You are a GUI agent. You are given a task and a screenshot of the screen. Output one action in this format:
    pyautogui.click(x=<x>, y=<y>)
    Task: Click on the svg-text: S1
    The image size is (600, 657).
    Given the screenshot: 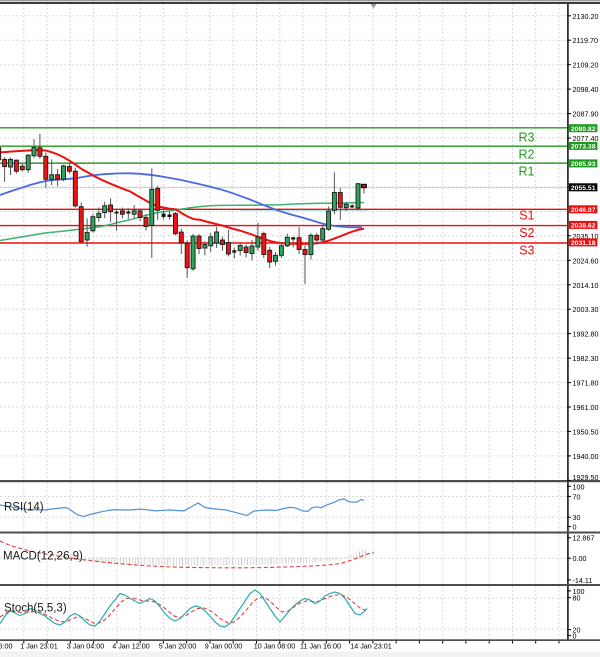 What is the action you would take?
    pyautogui.click(x=526, y=216)
    